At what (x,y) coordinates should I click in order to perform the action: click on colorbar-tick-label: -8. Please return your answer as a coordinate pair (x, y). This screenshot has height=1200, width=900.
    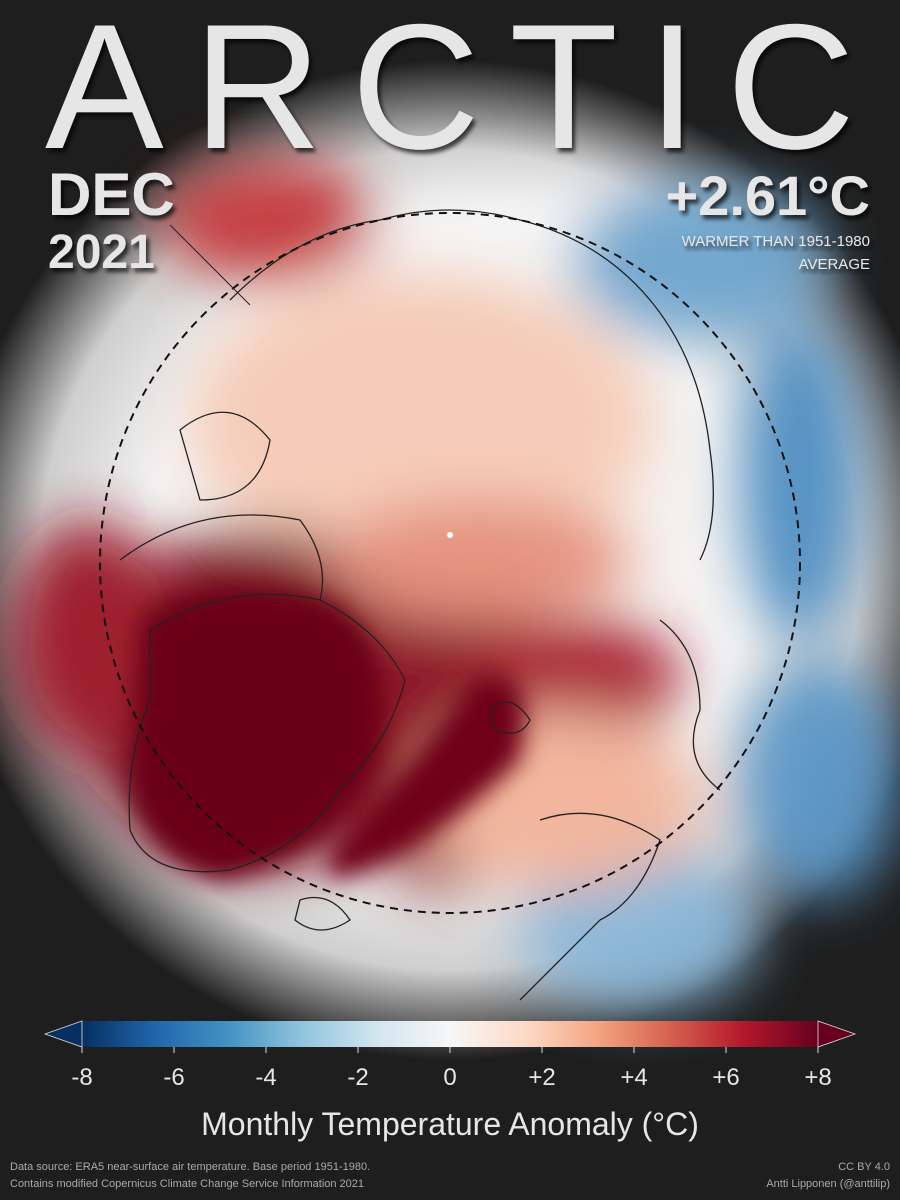
    Looking at the image, I should click on (81, 1077).